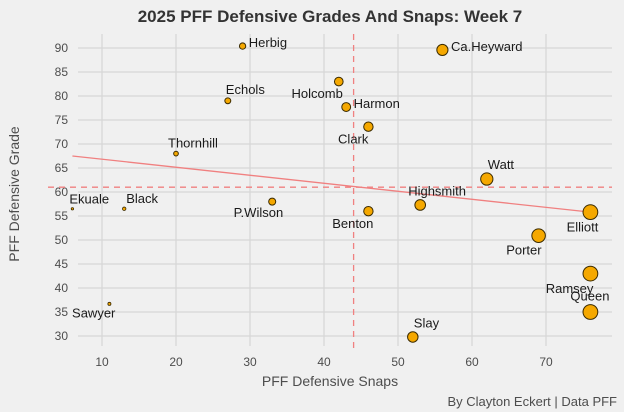 Image resolution: width=624 pixels, height=412 pixels. What do you see at coordinates (89, 199) in the screenshot?
I see `point-label: Ekuale` at bounding box center [89, 199].